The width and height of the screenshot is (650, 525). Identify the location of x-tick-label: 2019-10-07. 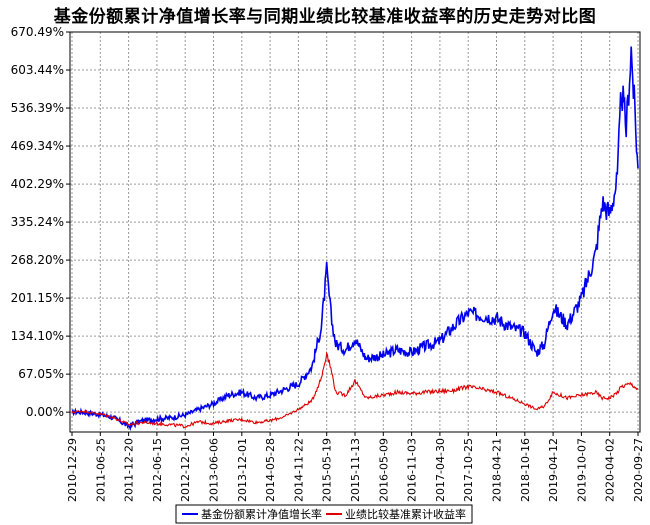
(581, 470).